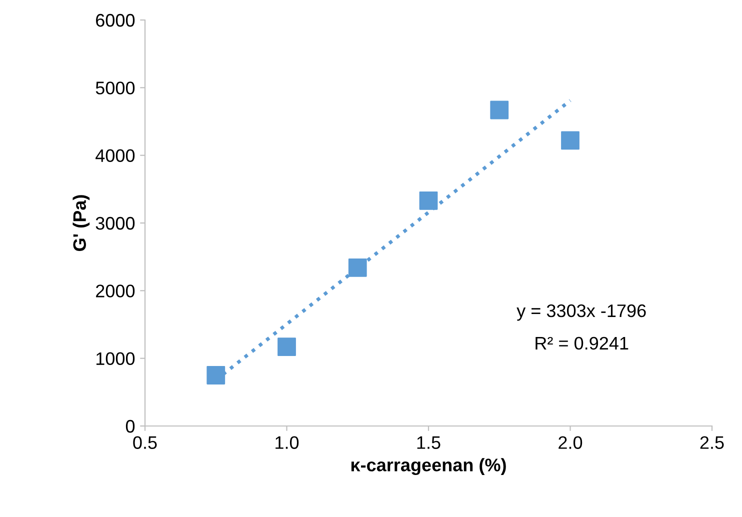  I want to click on x-tick-label: 2.0, so click(570, 442).